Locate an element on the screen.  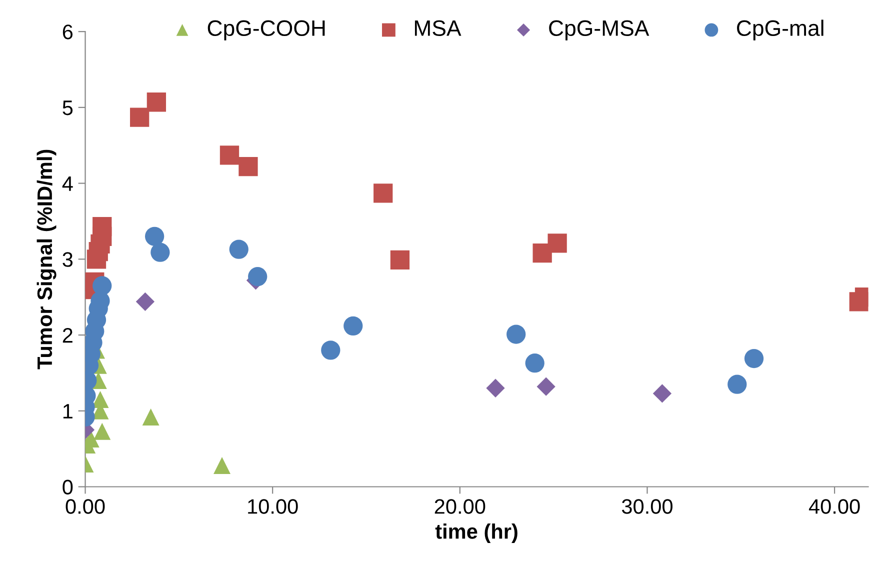
x-tick-label: 0.00 is located at coordinates (85, 506).